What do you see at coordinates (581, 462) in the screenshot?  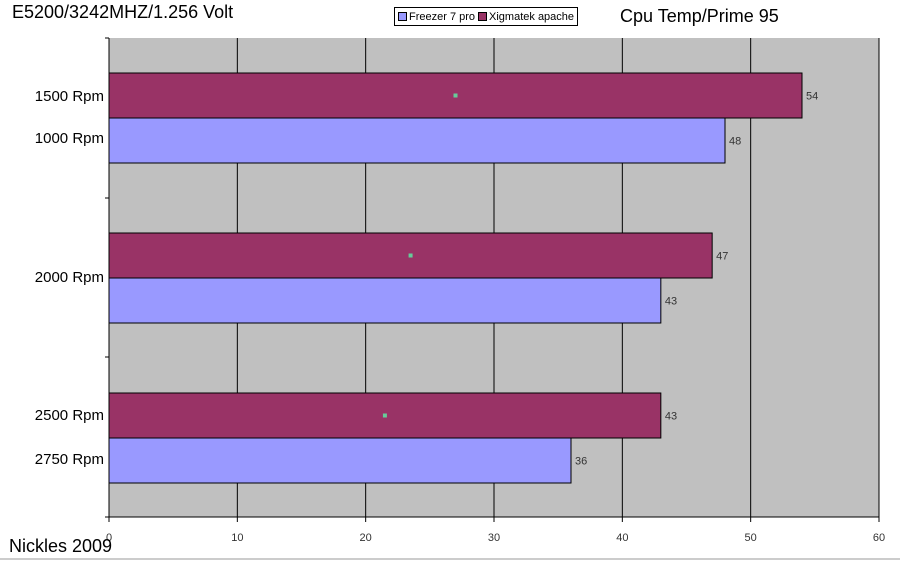 I see `data-label-freezer: 36` at bounding box center [581, 462].